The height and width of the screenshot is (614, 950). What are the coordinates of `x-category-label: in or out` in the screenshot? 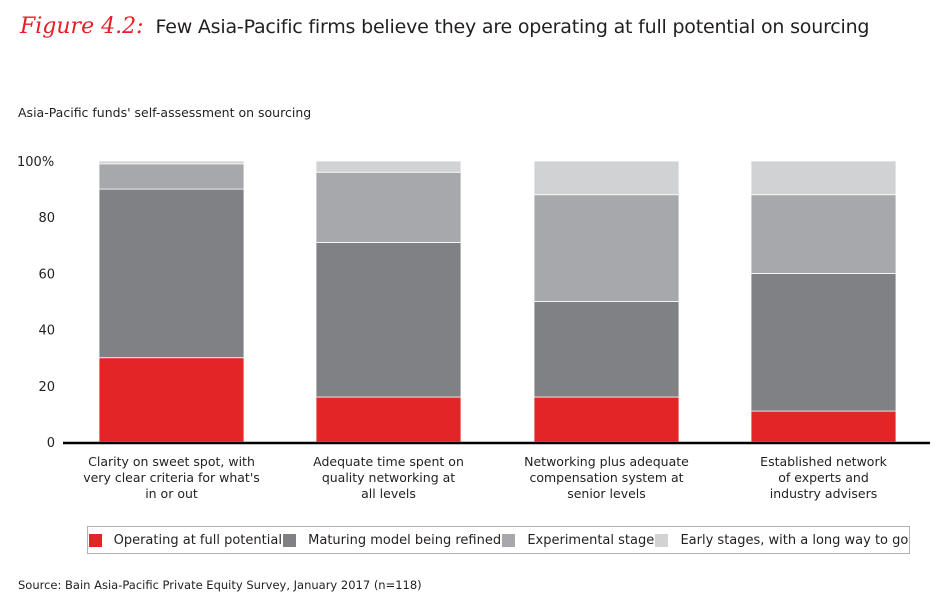 It's located at (171, 493).